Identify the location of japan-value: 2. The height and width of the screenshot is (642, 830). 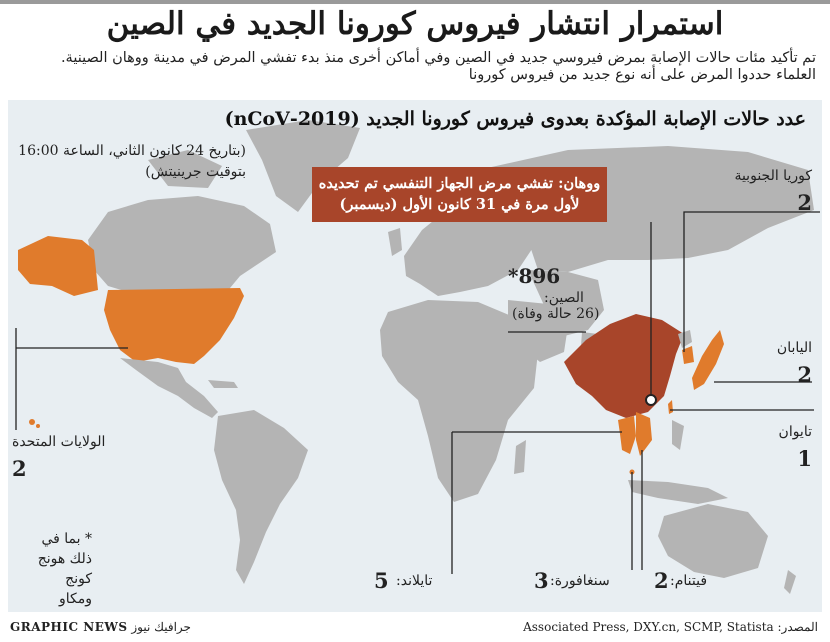
(804, 374).